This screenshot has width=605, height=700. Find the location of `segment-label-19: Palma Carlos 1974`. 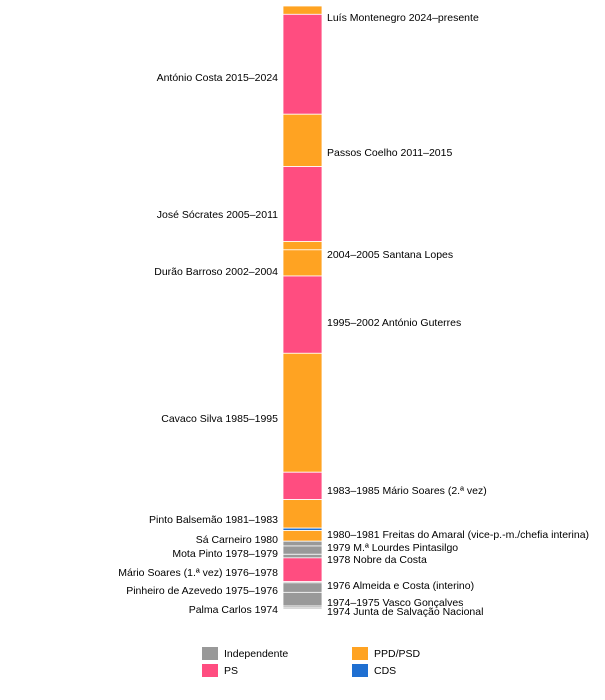

segment-label-19: Palma Carlos 1974 is located at coordinates (233, 610).